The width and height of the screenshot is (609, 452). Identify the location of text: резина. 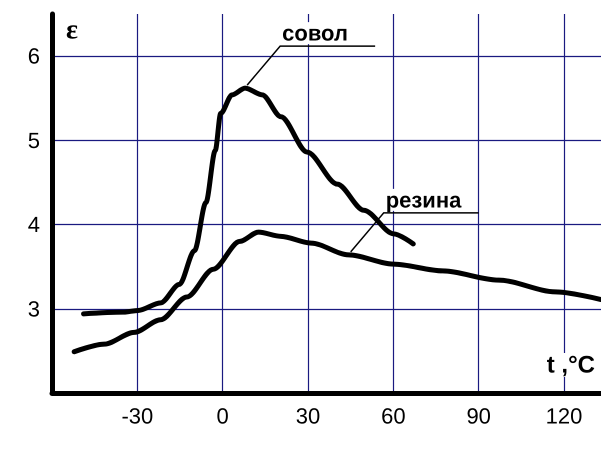
(424, 199).